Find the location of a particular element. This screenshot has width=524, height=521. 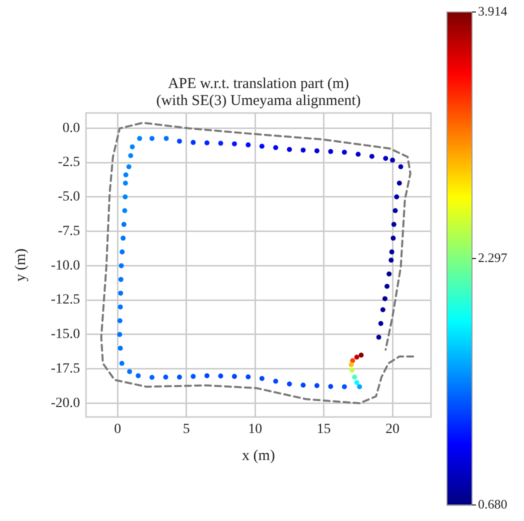

y-tick-label: -2.5 is located at coordinates (69, 162).